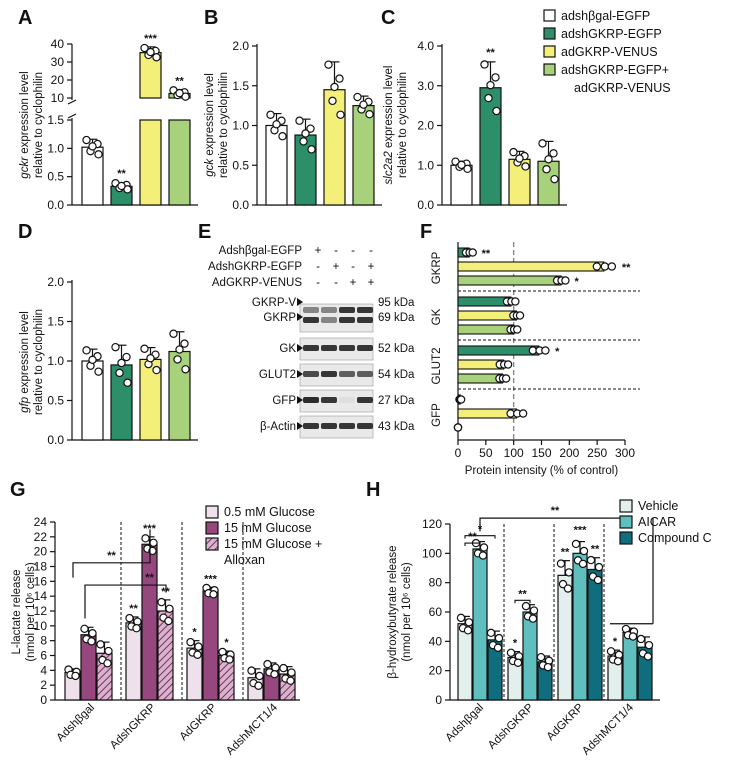 This screenshot has height=764, width=738. I want to click on blot-row-label-3: GLUT2, so click(277, 375).